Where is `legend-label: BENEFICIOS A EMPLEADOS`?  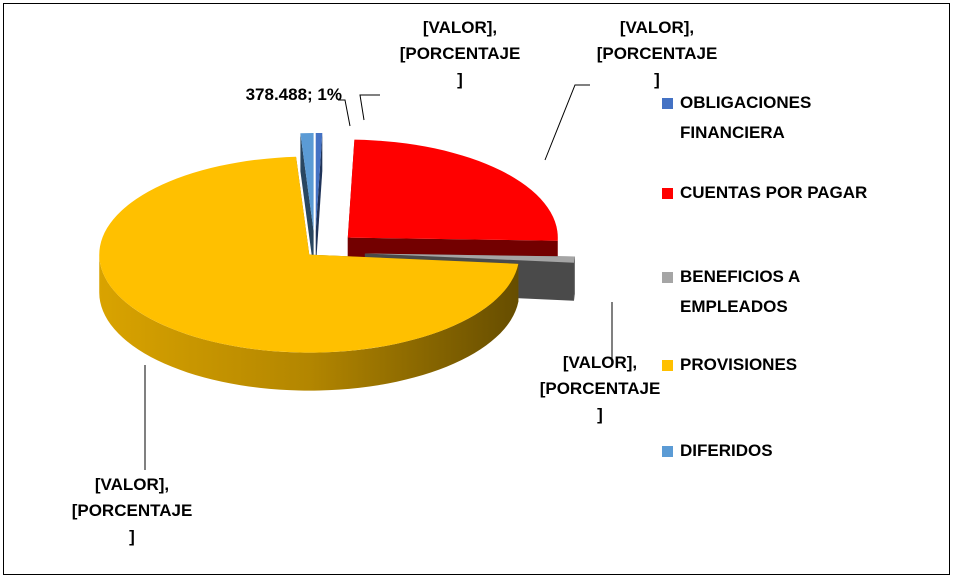
legend-label: BENEFICIOS A EMPLEADOS is located at coordinates (740, 291).